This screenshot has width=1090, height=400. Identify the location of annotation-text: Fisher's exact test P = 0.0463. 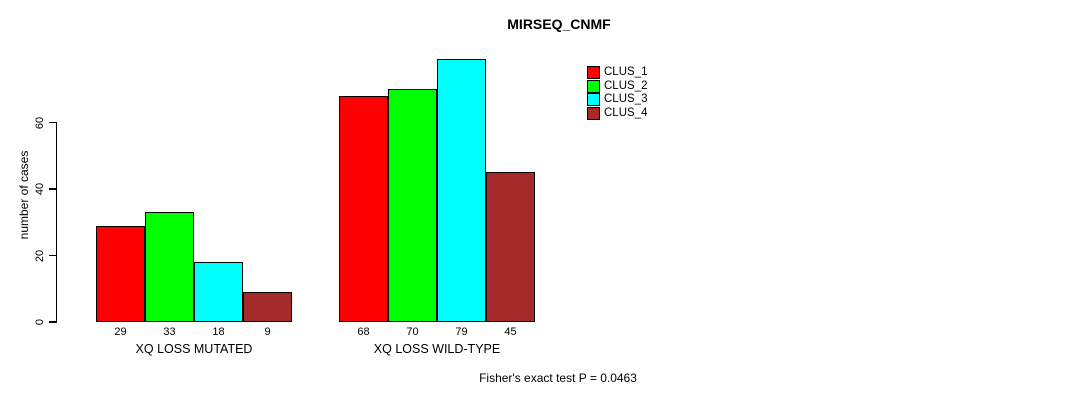
(558, 378).